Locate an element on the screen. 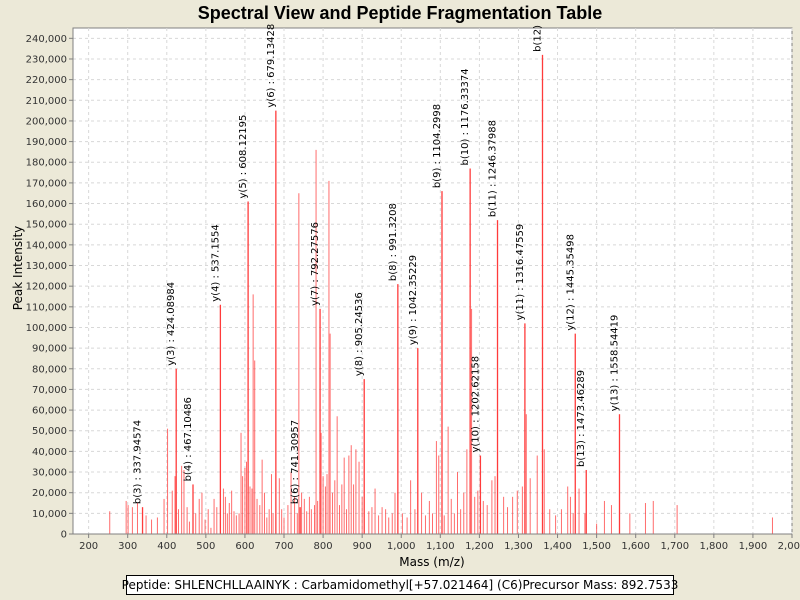 The width and height of the screenshot is (800, 600). peak-label: b(11) : 1246.37988 is located at coordinates (493, 168).